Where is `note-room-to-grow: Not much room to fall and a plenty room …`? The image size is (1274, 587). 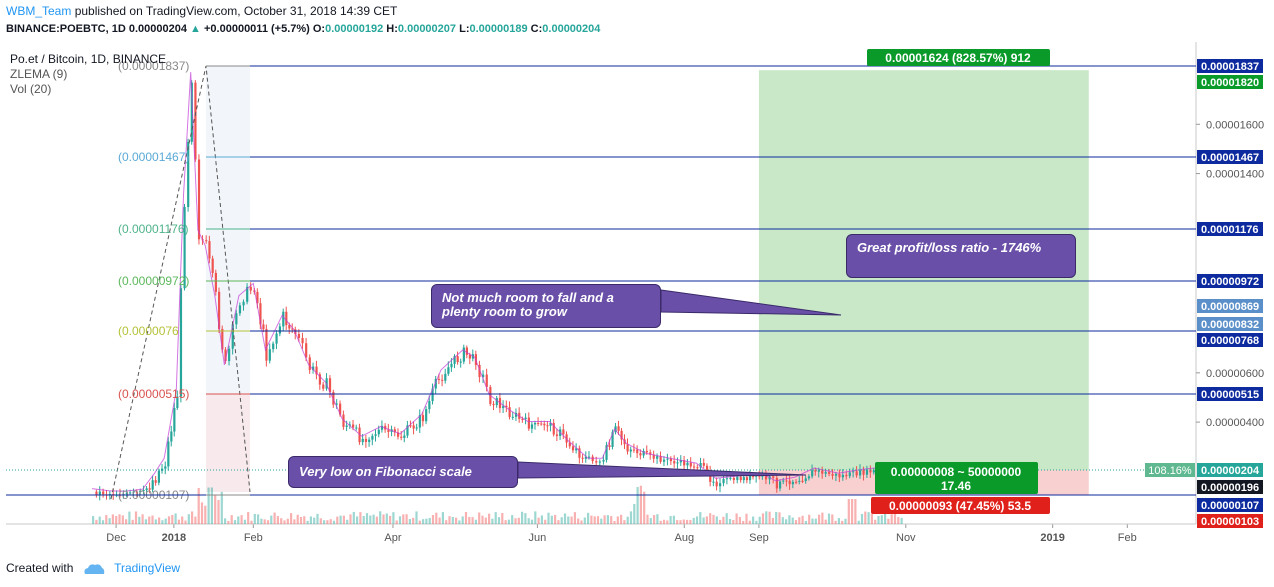
note-room-to-grow: Not much room to fall and a plenty room … is located at coordinates (546, 306).